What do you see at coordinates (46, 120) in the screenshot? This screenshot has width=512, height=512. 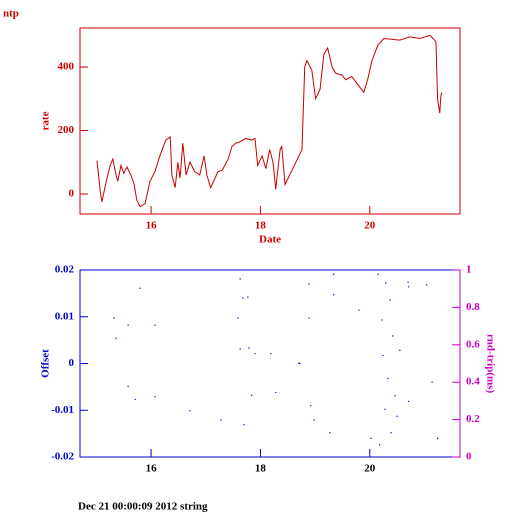 I see `y-axis-label: rate` at bounding box center [46, 120].